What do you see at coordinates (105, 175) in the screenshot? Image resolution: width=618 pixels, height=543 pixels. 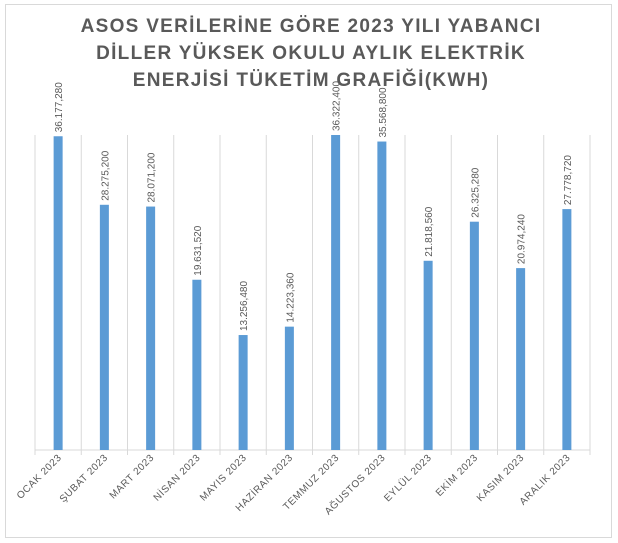 I see `data-label: 28.275,200` at bounding box center [105, 175].